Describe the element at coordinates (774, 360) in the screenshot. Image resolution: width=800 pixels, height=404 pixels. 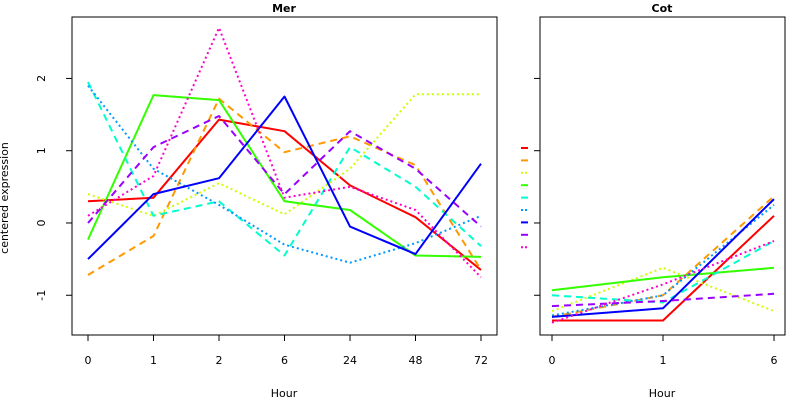
I see `x-tick-label-cot: 6` at that location.